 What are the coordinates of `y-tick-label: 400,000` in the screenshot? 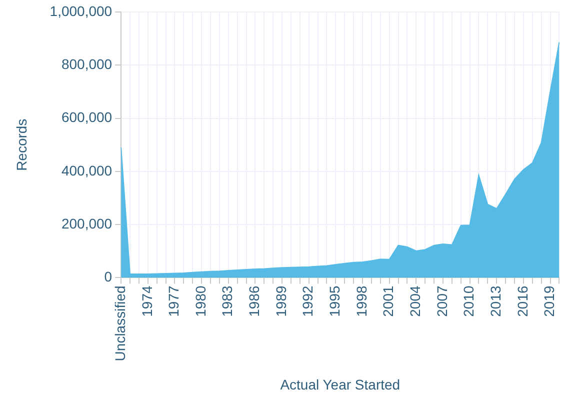 It's located at (86, 170).